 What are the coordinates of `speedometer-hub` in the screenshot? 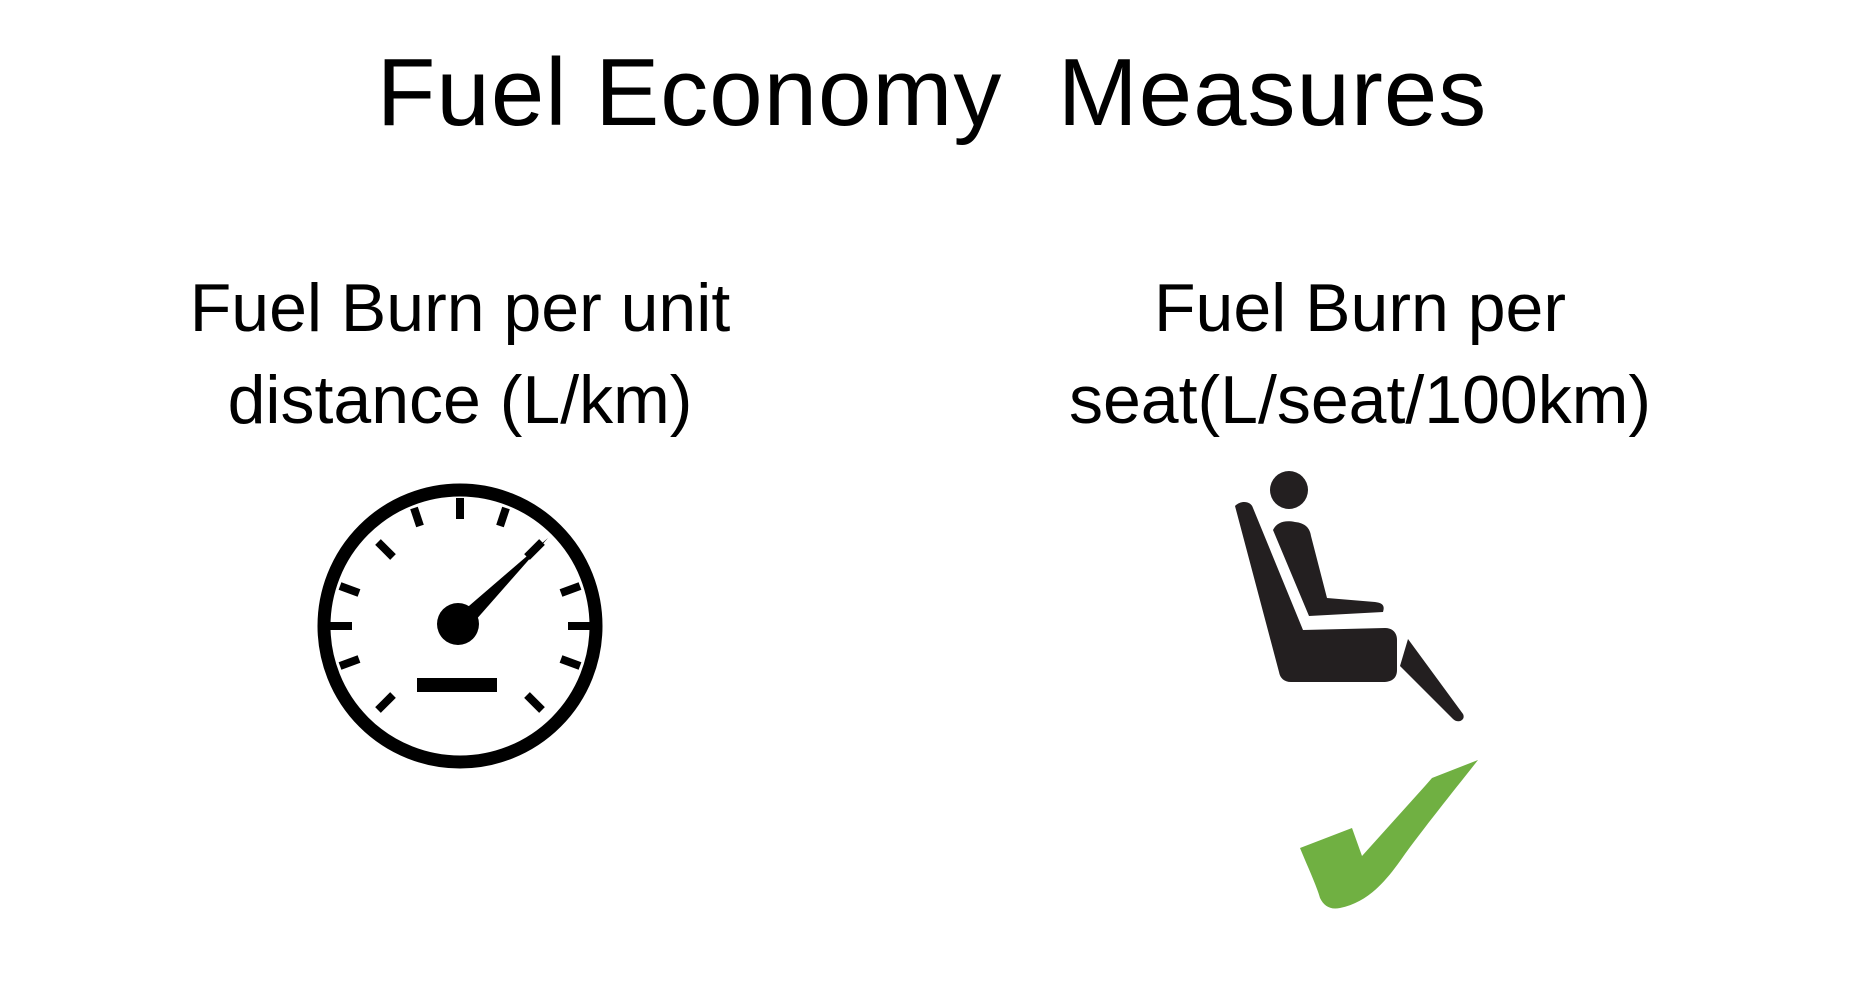 It's located at (458, 624).